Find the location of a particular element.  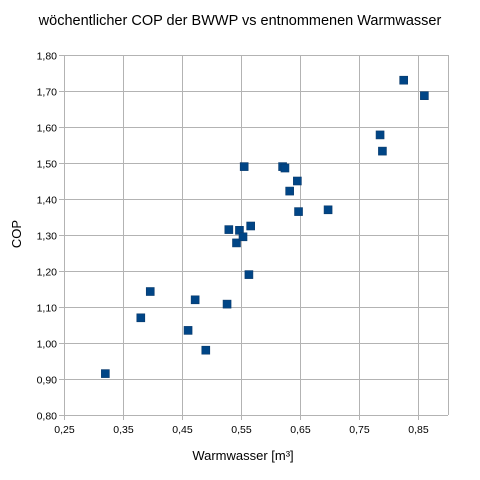

y-tick-label: 1,20 is located at coordinates (47, 273).